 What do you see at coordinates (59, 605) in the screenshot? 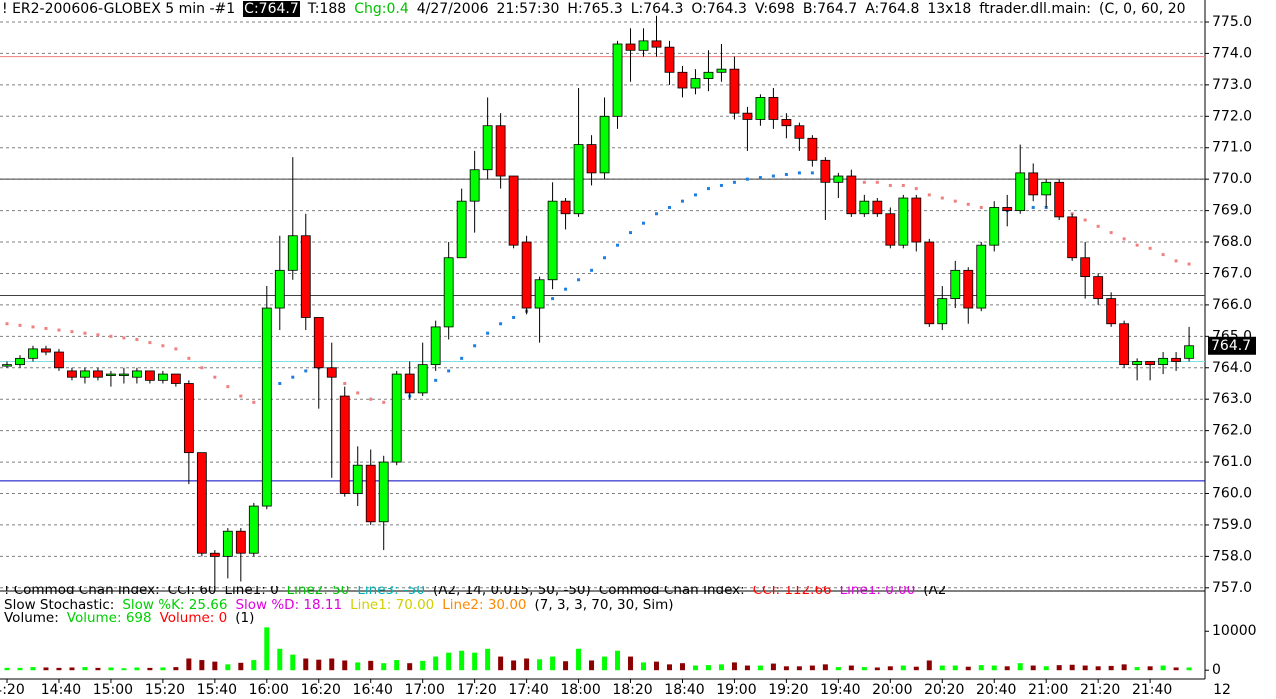
I see `legend-text: Slow Stochastic:` at bounding box center [59, 605].